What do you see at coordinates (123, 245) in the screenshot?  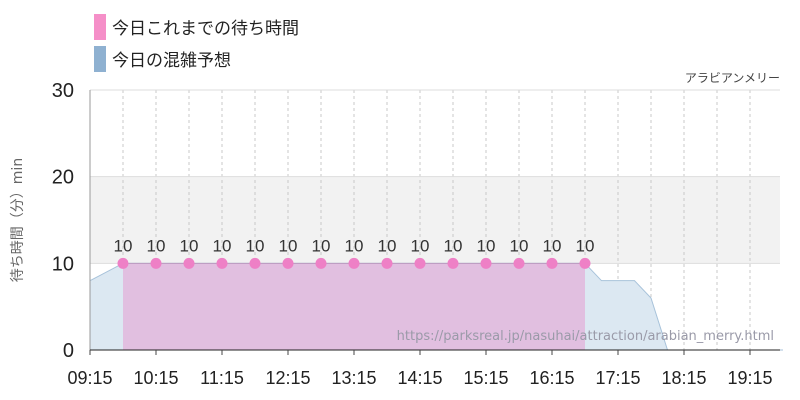 I see `data-label-0: 10` at bounding box center [123, 245].